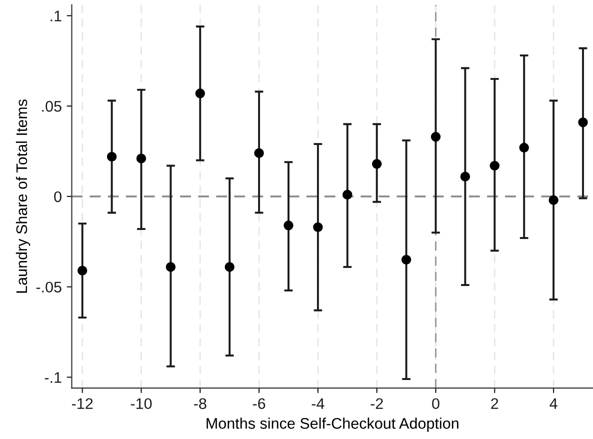  I want to click on y-tick-label: -.05, so click(49, 287).